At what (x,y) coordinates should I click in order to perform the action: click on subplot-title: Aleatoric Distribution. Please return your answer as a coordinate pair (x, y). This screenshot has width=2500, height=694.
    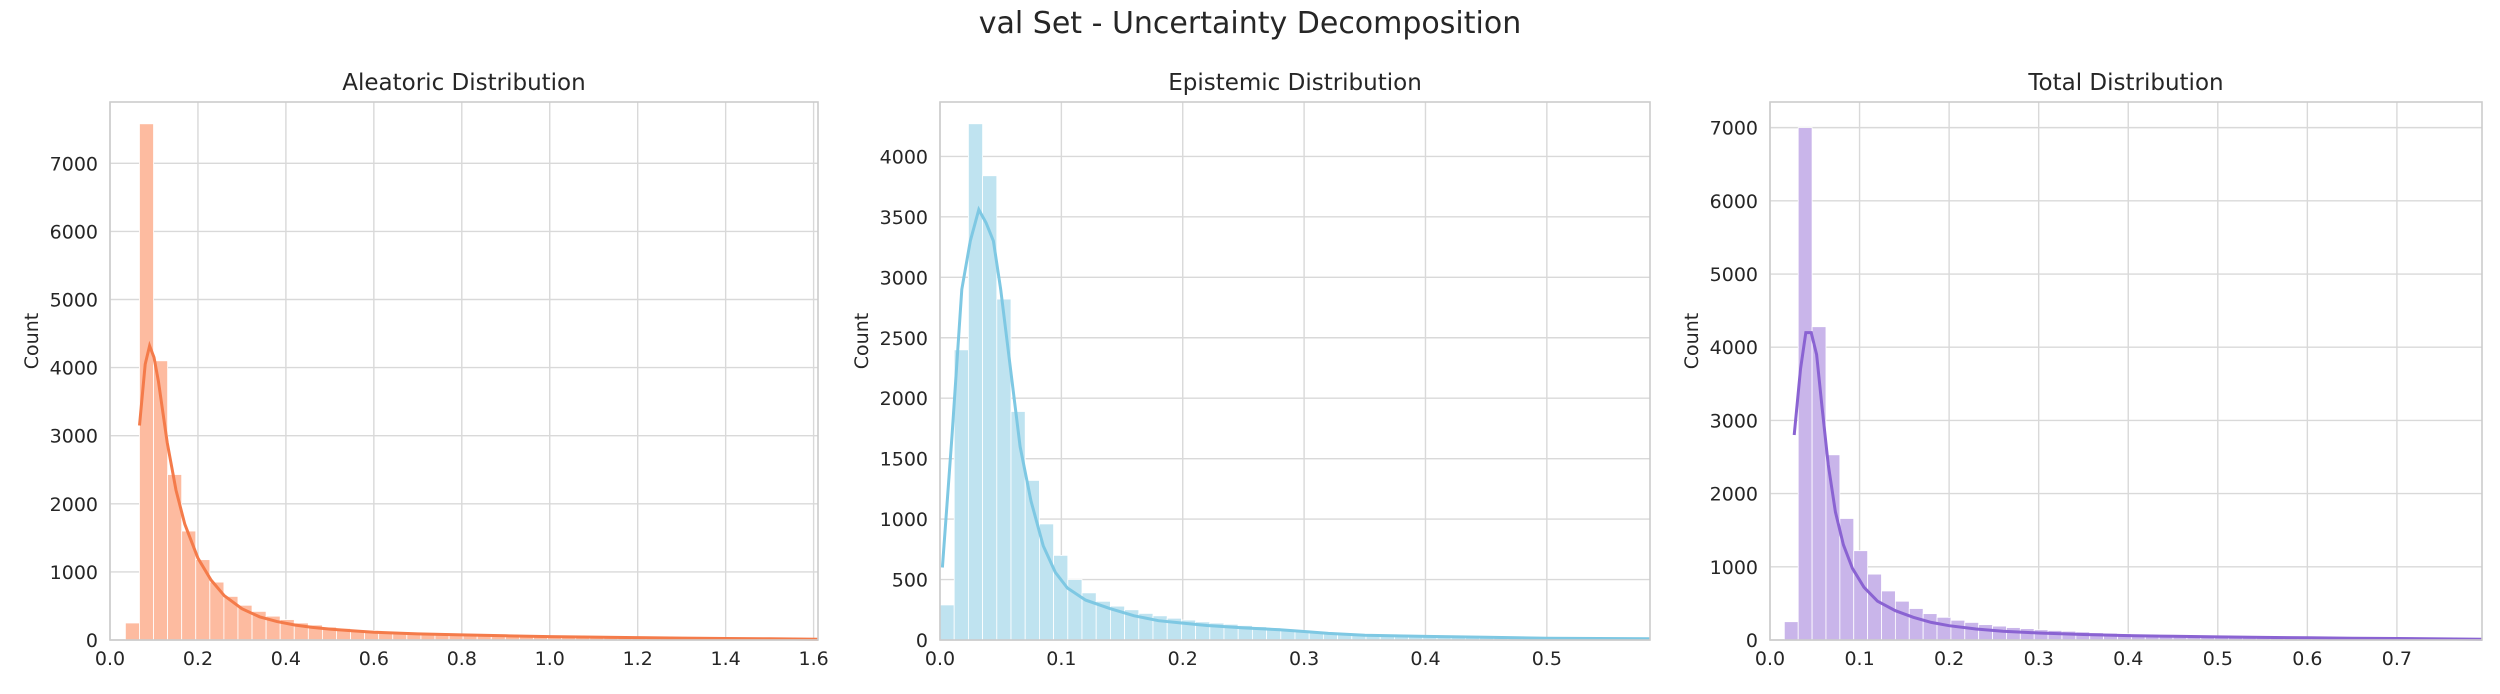
    Looking at the image, I should click on (463, 83).